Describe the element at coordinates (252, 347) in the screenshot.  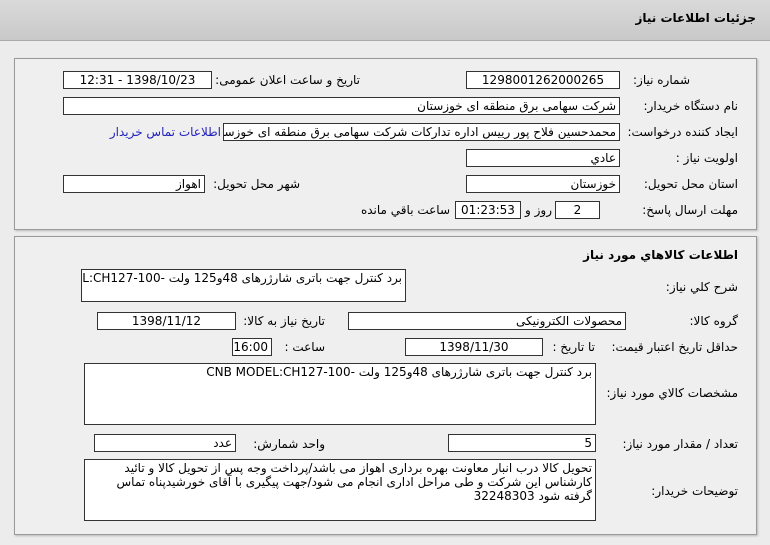
I see `validity-time-field: 16:00` at that location.